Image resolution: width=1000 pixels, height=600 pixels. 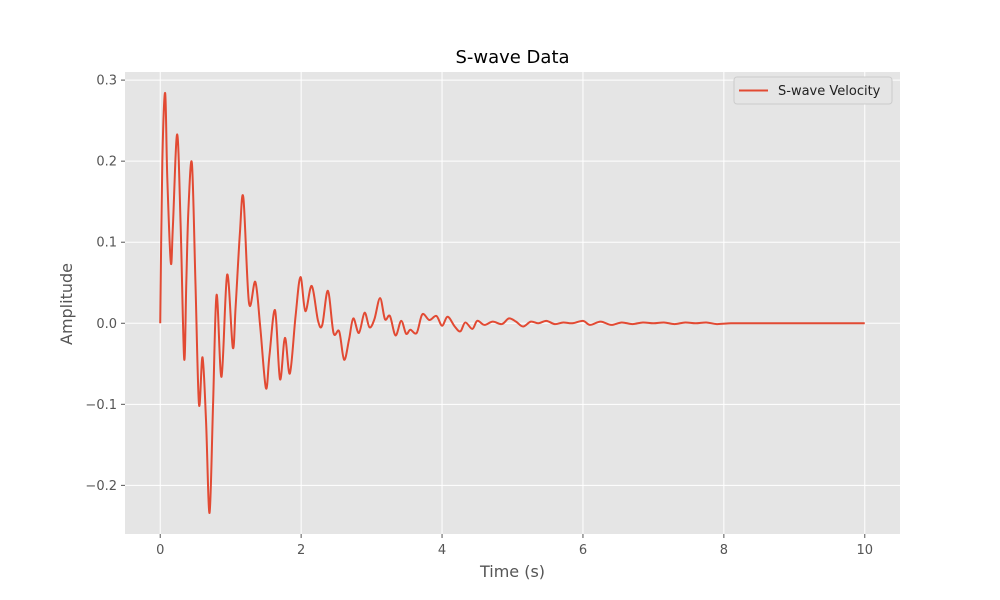 I want to click on x-axis-label: Time (s), so click(x=512, y=571).